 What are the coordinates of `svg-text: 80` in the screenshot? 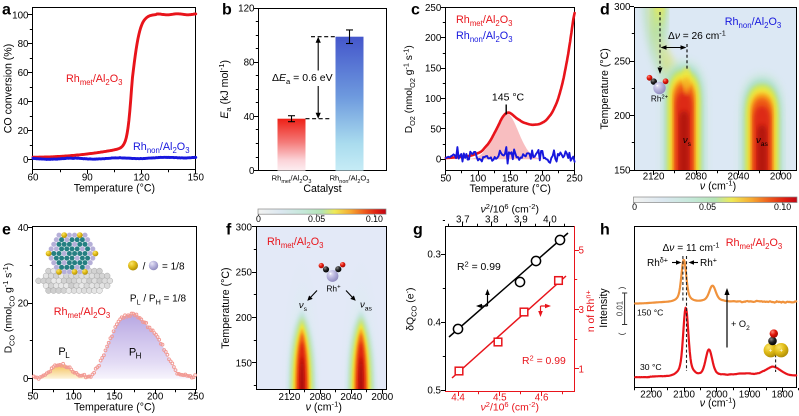 It's located at (249, 63).